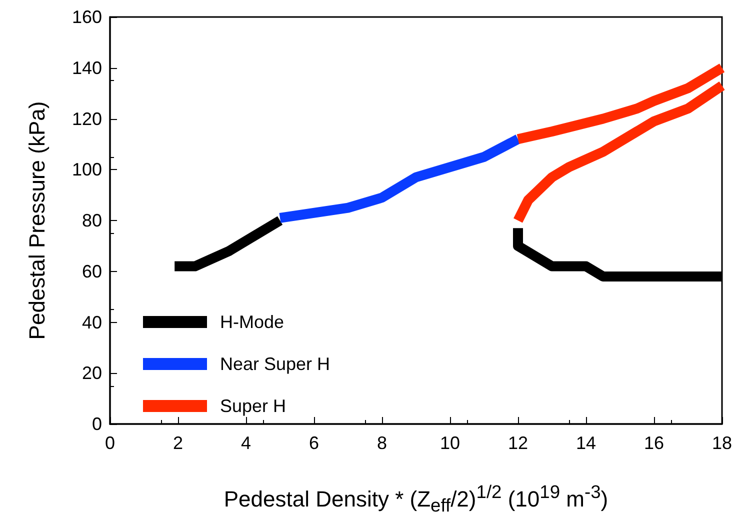  Describe the element at coordinates (518, 443) in the screenshot. I see `x-tick-label: 12` at that location.